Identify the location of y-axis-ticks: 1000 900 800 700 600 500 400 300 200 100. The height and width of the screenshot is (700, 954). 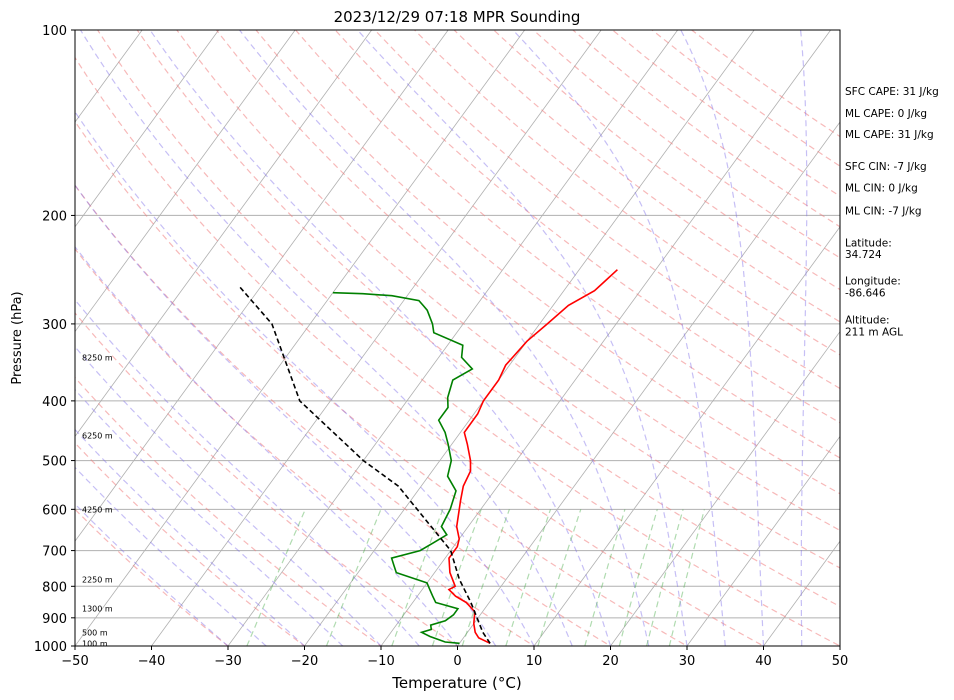
(54, 339).